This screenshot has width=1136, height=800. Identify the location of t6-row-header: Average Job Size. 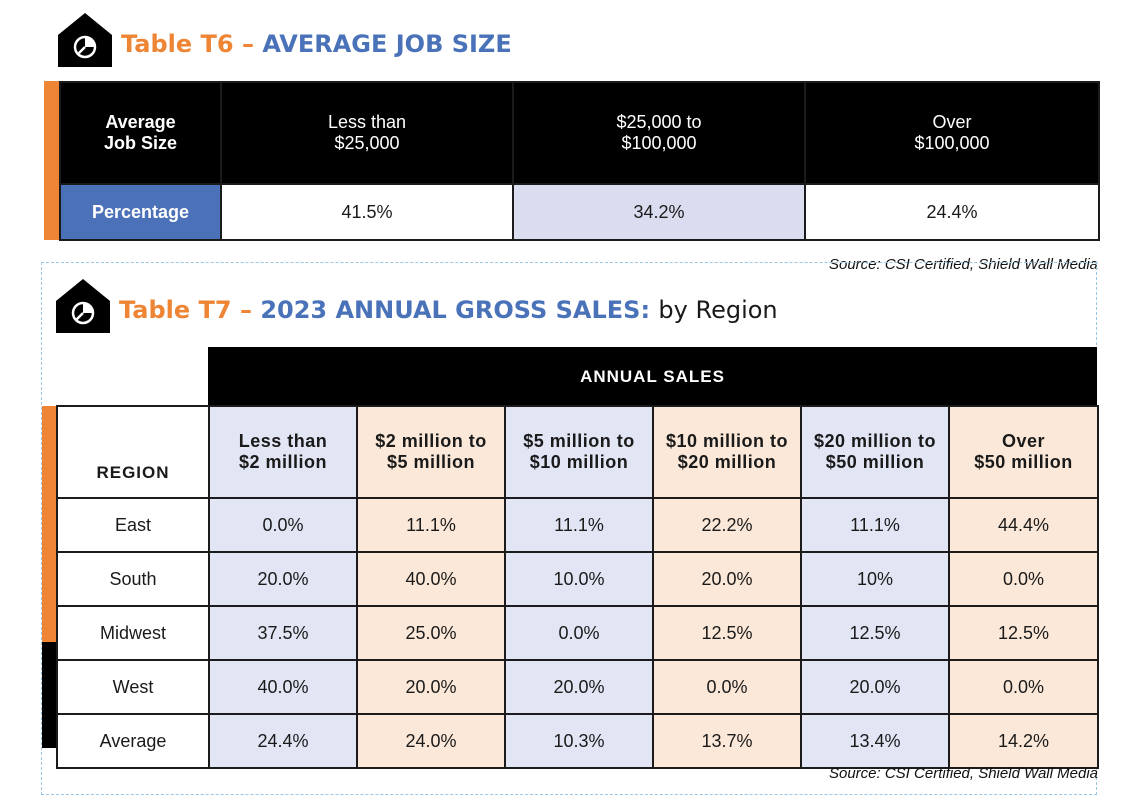
(140, 133).